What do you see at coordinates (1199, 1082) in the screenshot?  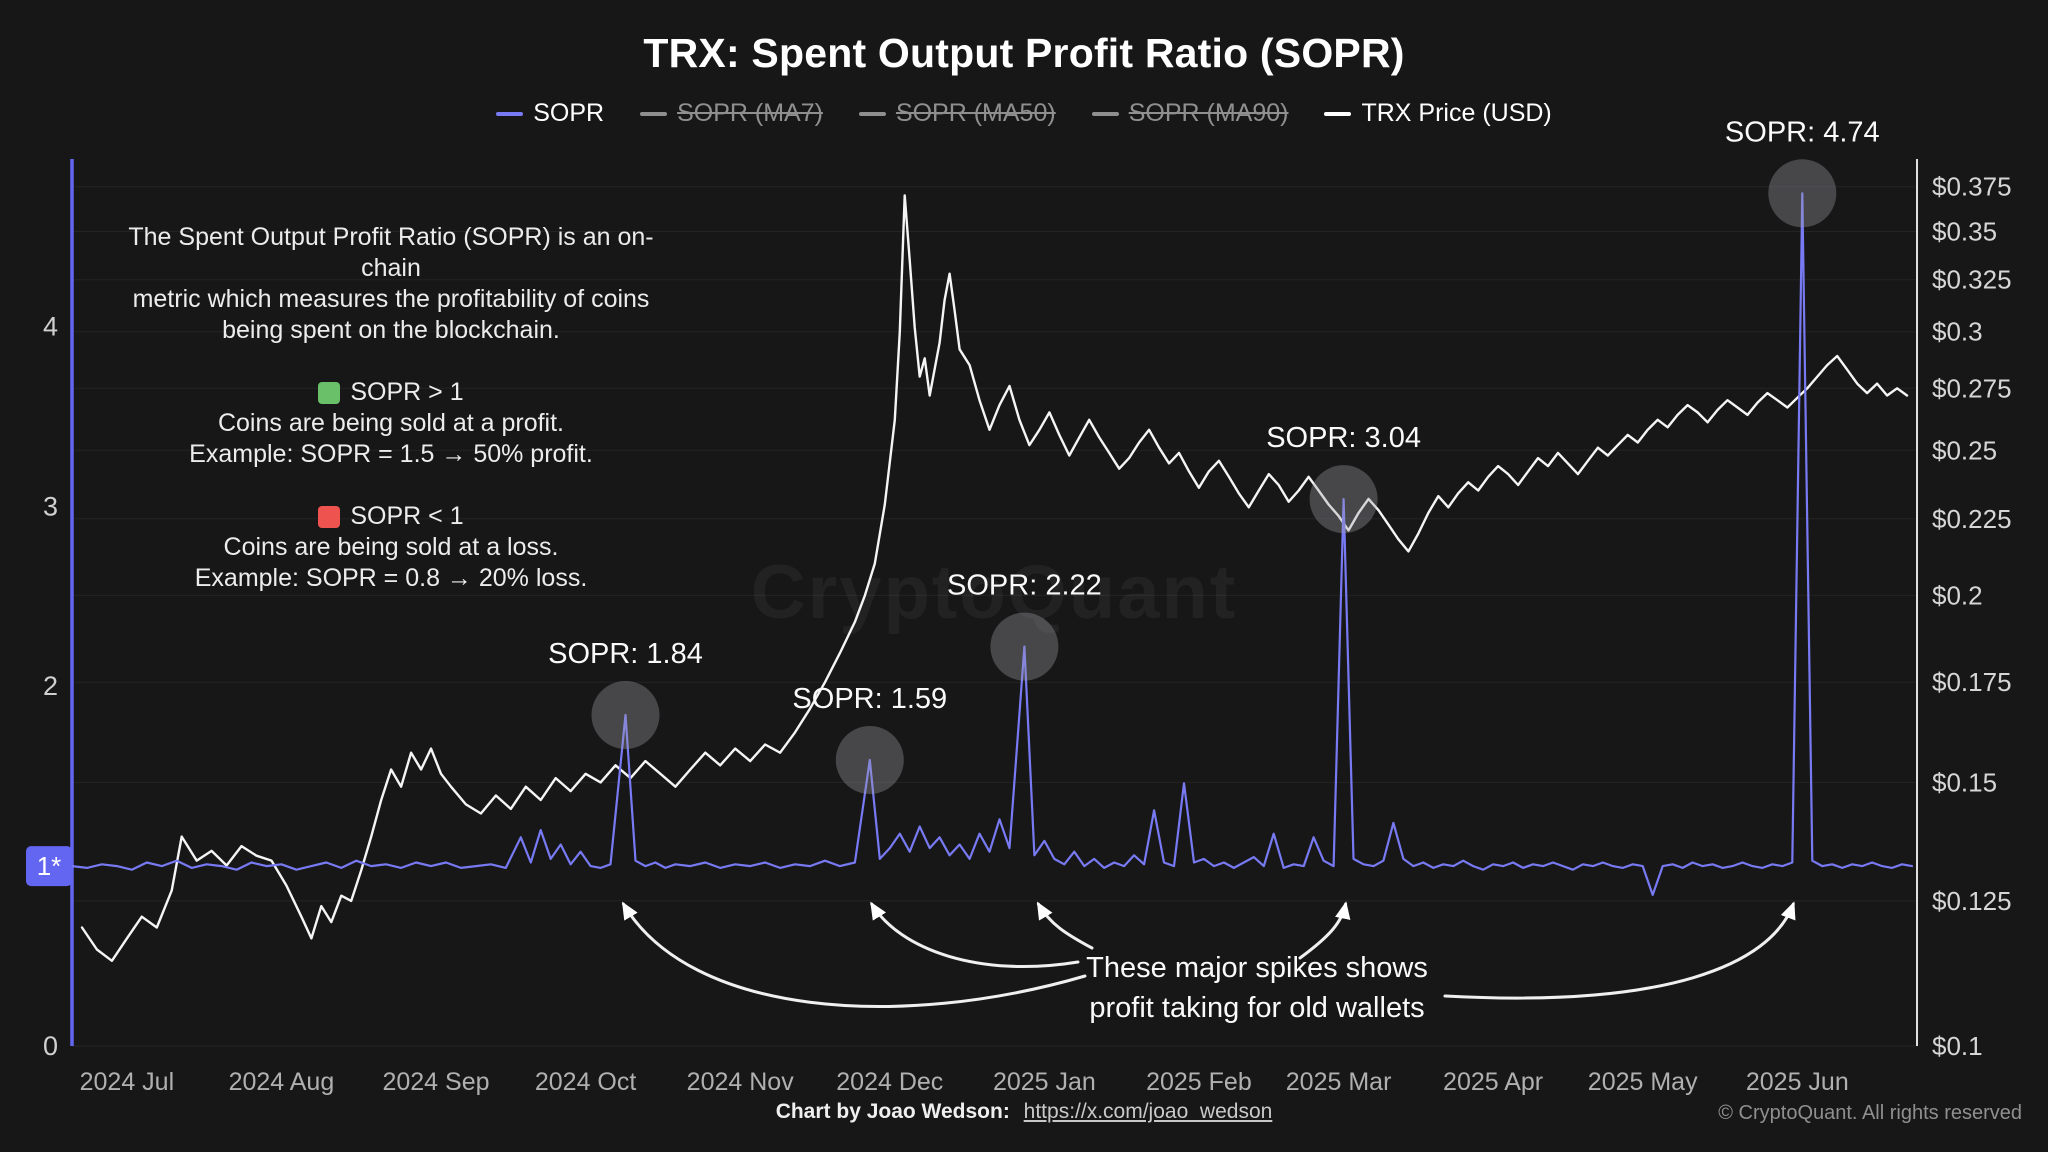 I see `x-axis-label: 2025 Feb` at bounding box center [1199, 1082].